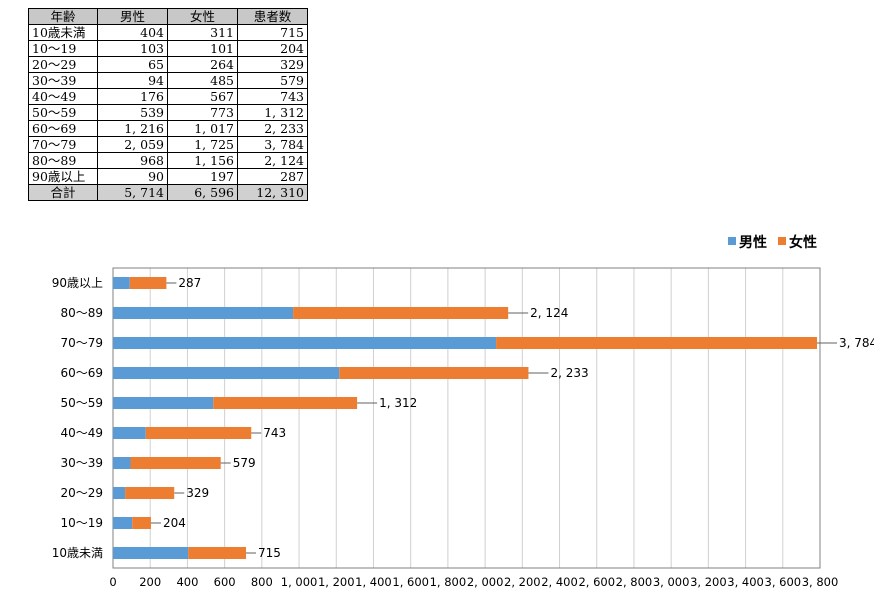 The height and width of the screenshot is (600, 874). I want to click on y-category-label: 40～49, so click(81, 433).